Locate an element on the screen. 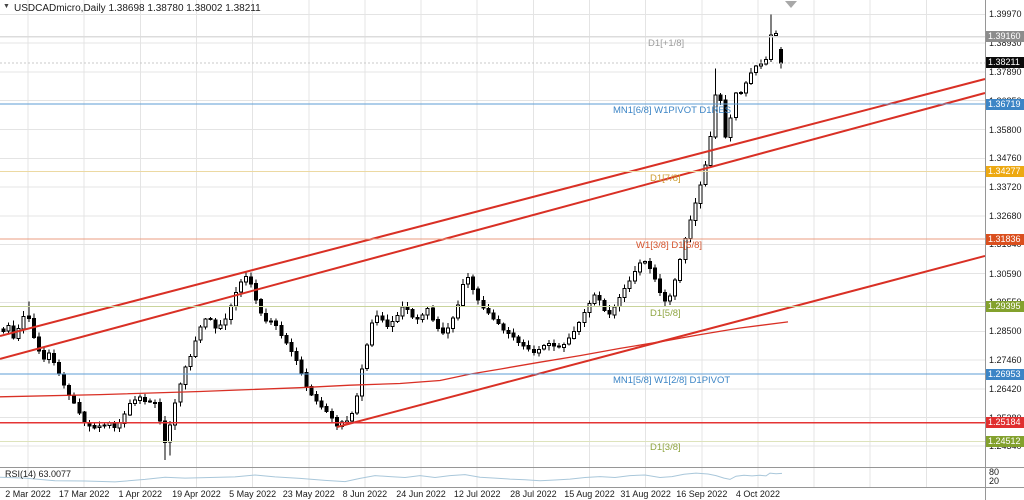  rsi-line is located at coordinates (391, 477).